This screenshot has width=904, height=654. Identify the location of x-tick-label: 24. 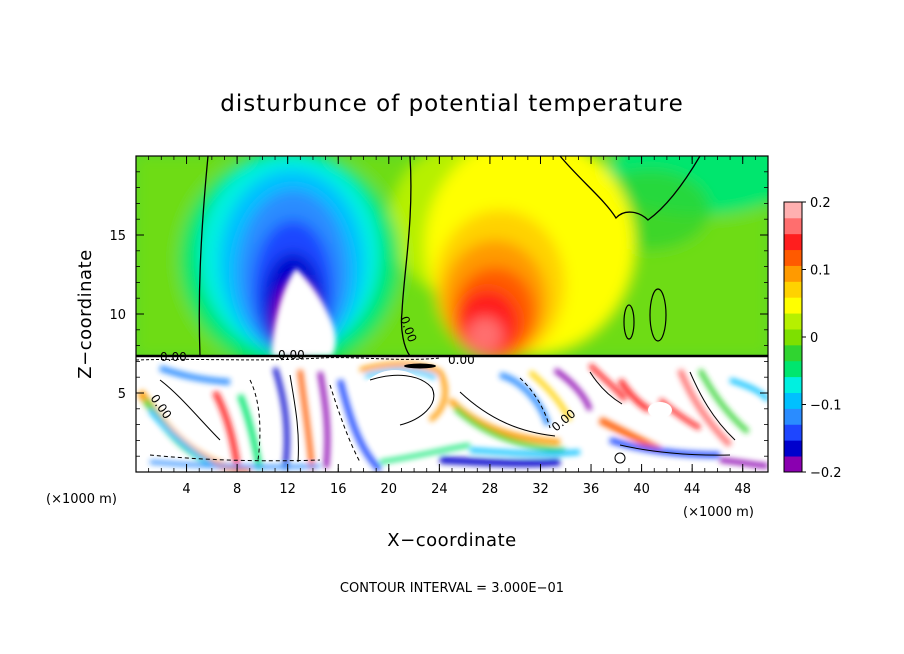
(439, 489).